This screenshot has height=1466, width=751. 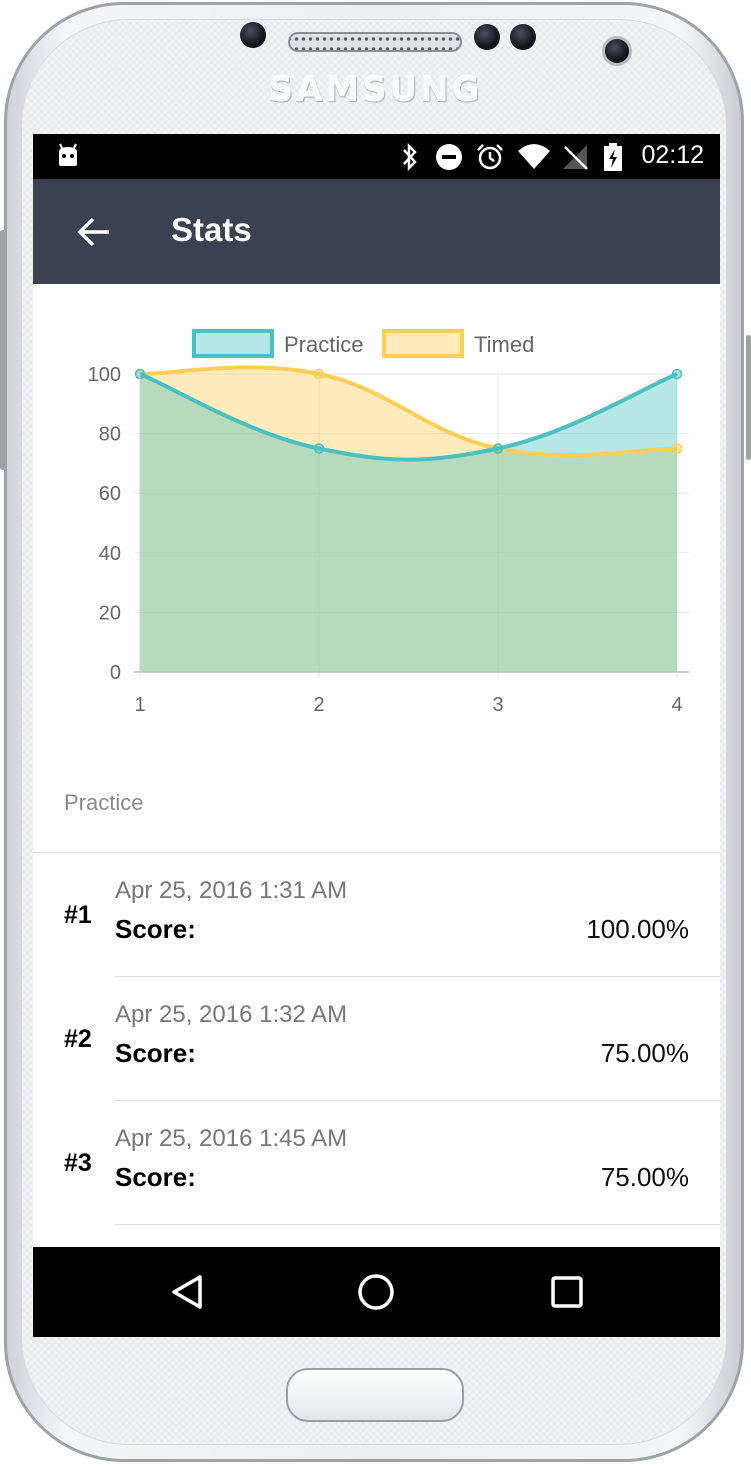 I want to click on no-signal-icon, so click(x=575, y=159).